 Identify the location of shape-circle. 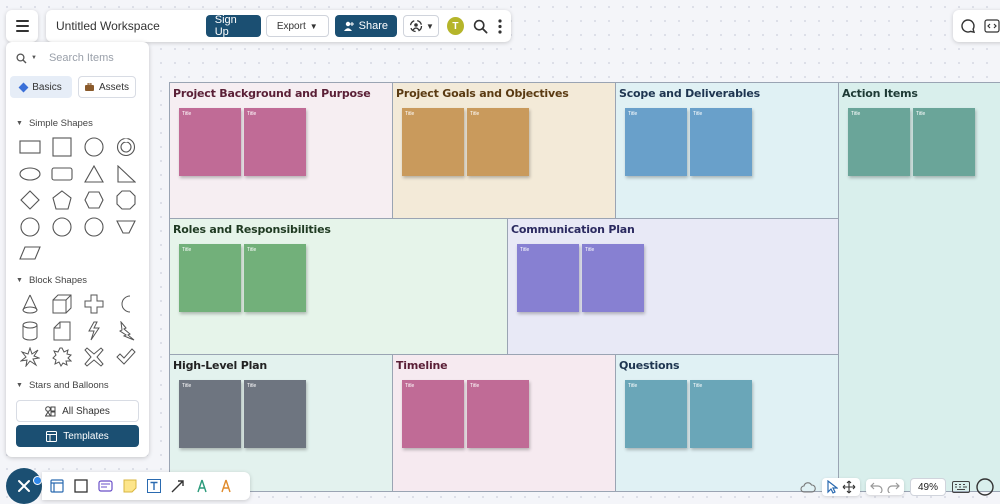
(94, 147).